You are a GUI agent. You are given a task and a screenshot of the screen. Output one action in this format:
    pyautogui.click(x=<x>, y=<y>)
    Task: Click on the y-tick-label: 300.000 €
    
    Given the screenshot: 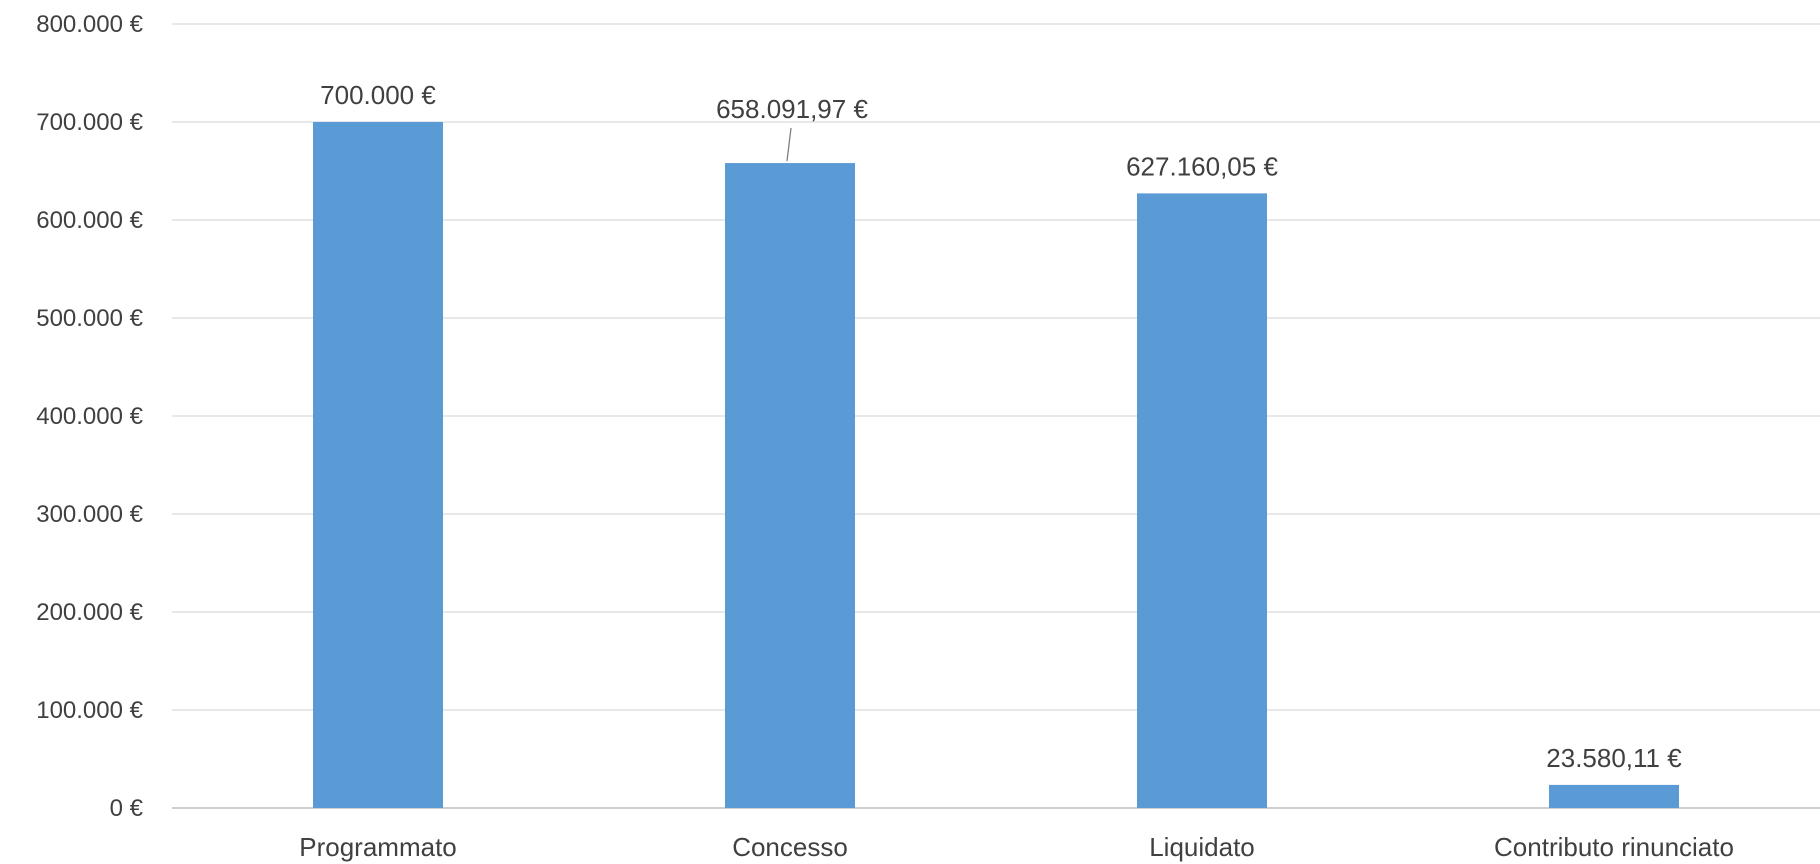 What is the action you would take?
    pyautogui.click(x=89, y=514)
    